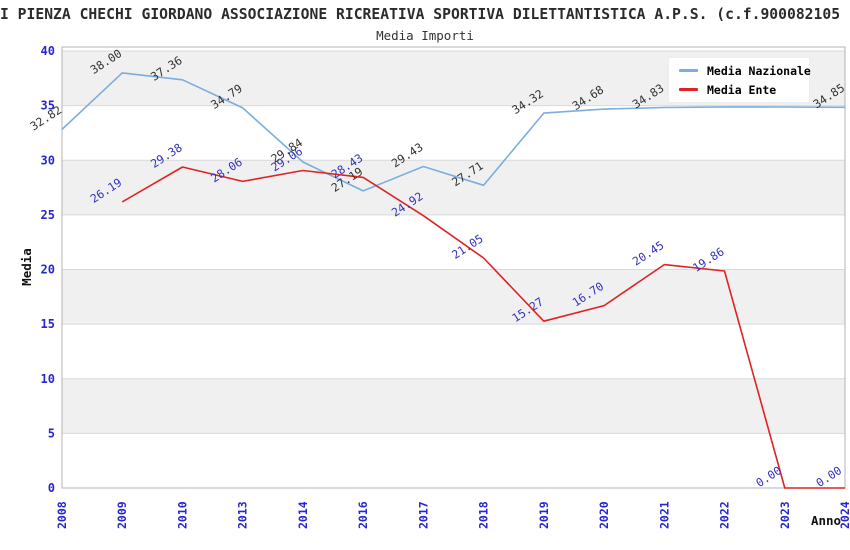  What do you see at coordinates (725, 515) in the screenshot?
I see `x-tick-label-2022: 2022` at bounding box center [725, 515].